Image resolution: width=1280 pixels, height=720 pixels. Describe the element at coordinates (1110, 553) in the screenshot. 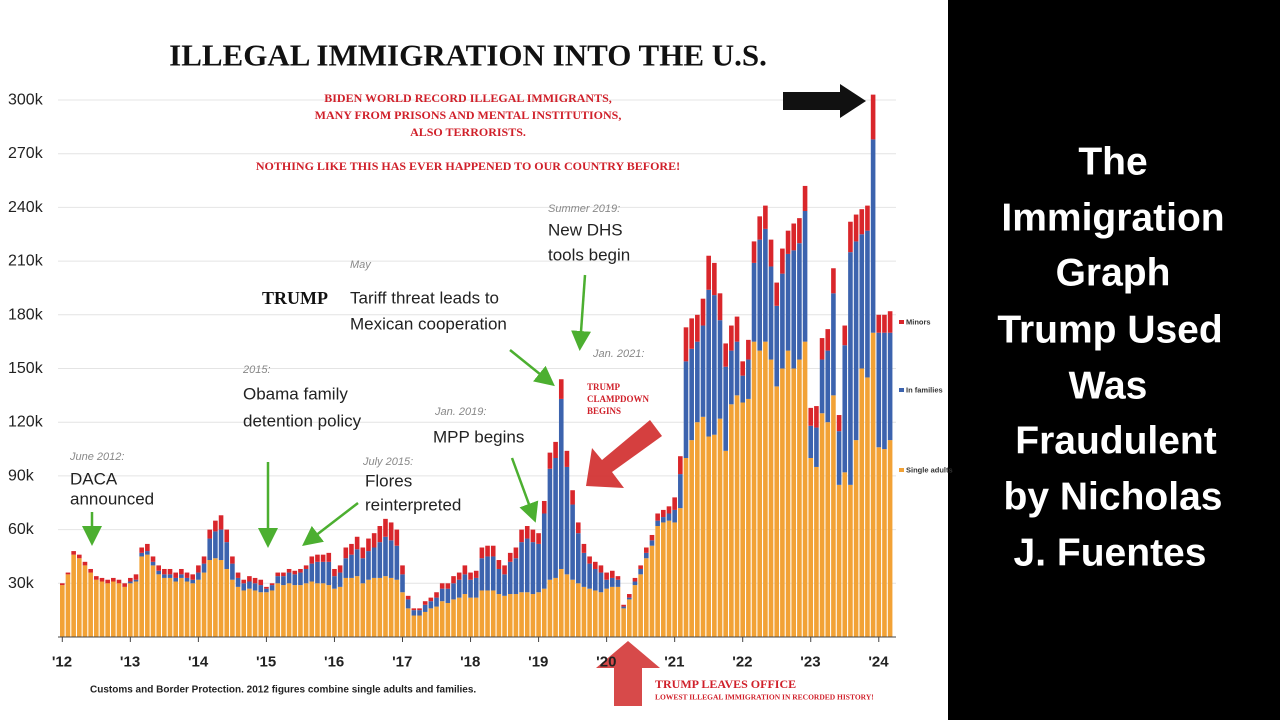

I see `side-text: J. Fuentes` at that location.